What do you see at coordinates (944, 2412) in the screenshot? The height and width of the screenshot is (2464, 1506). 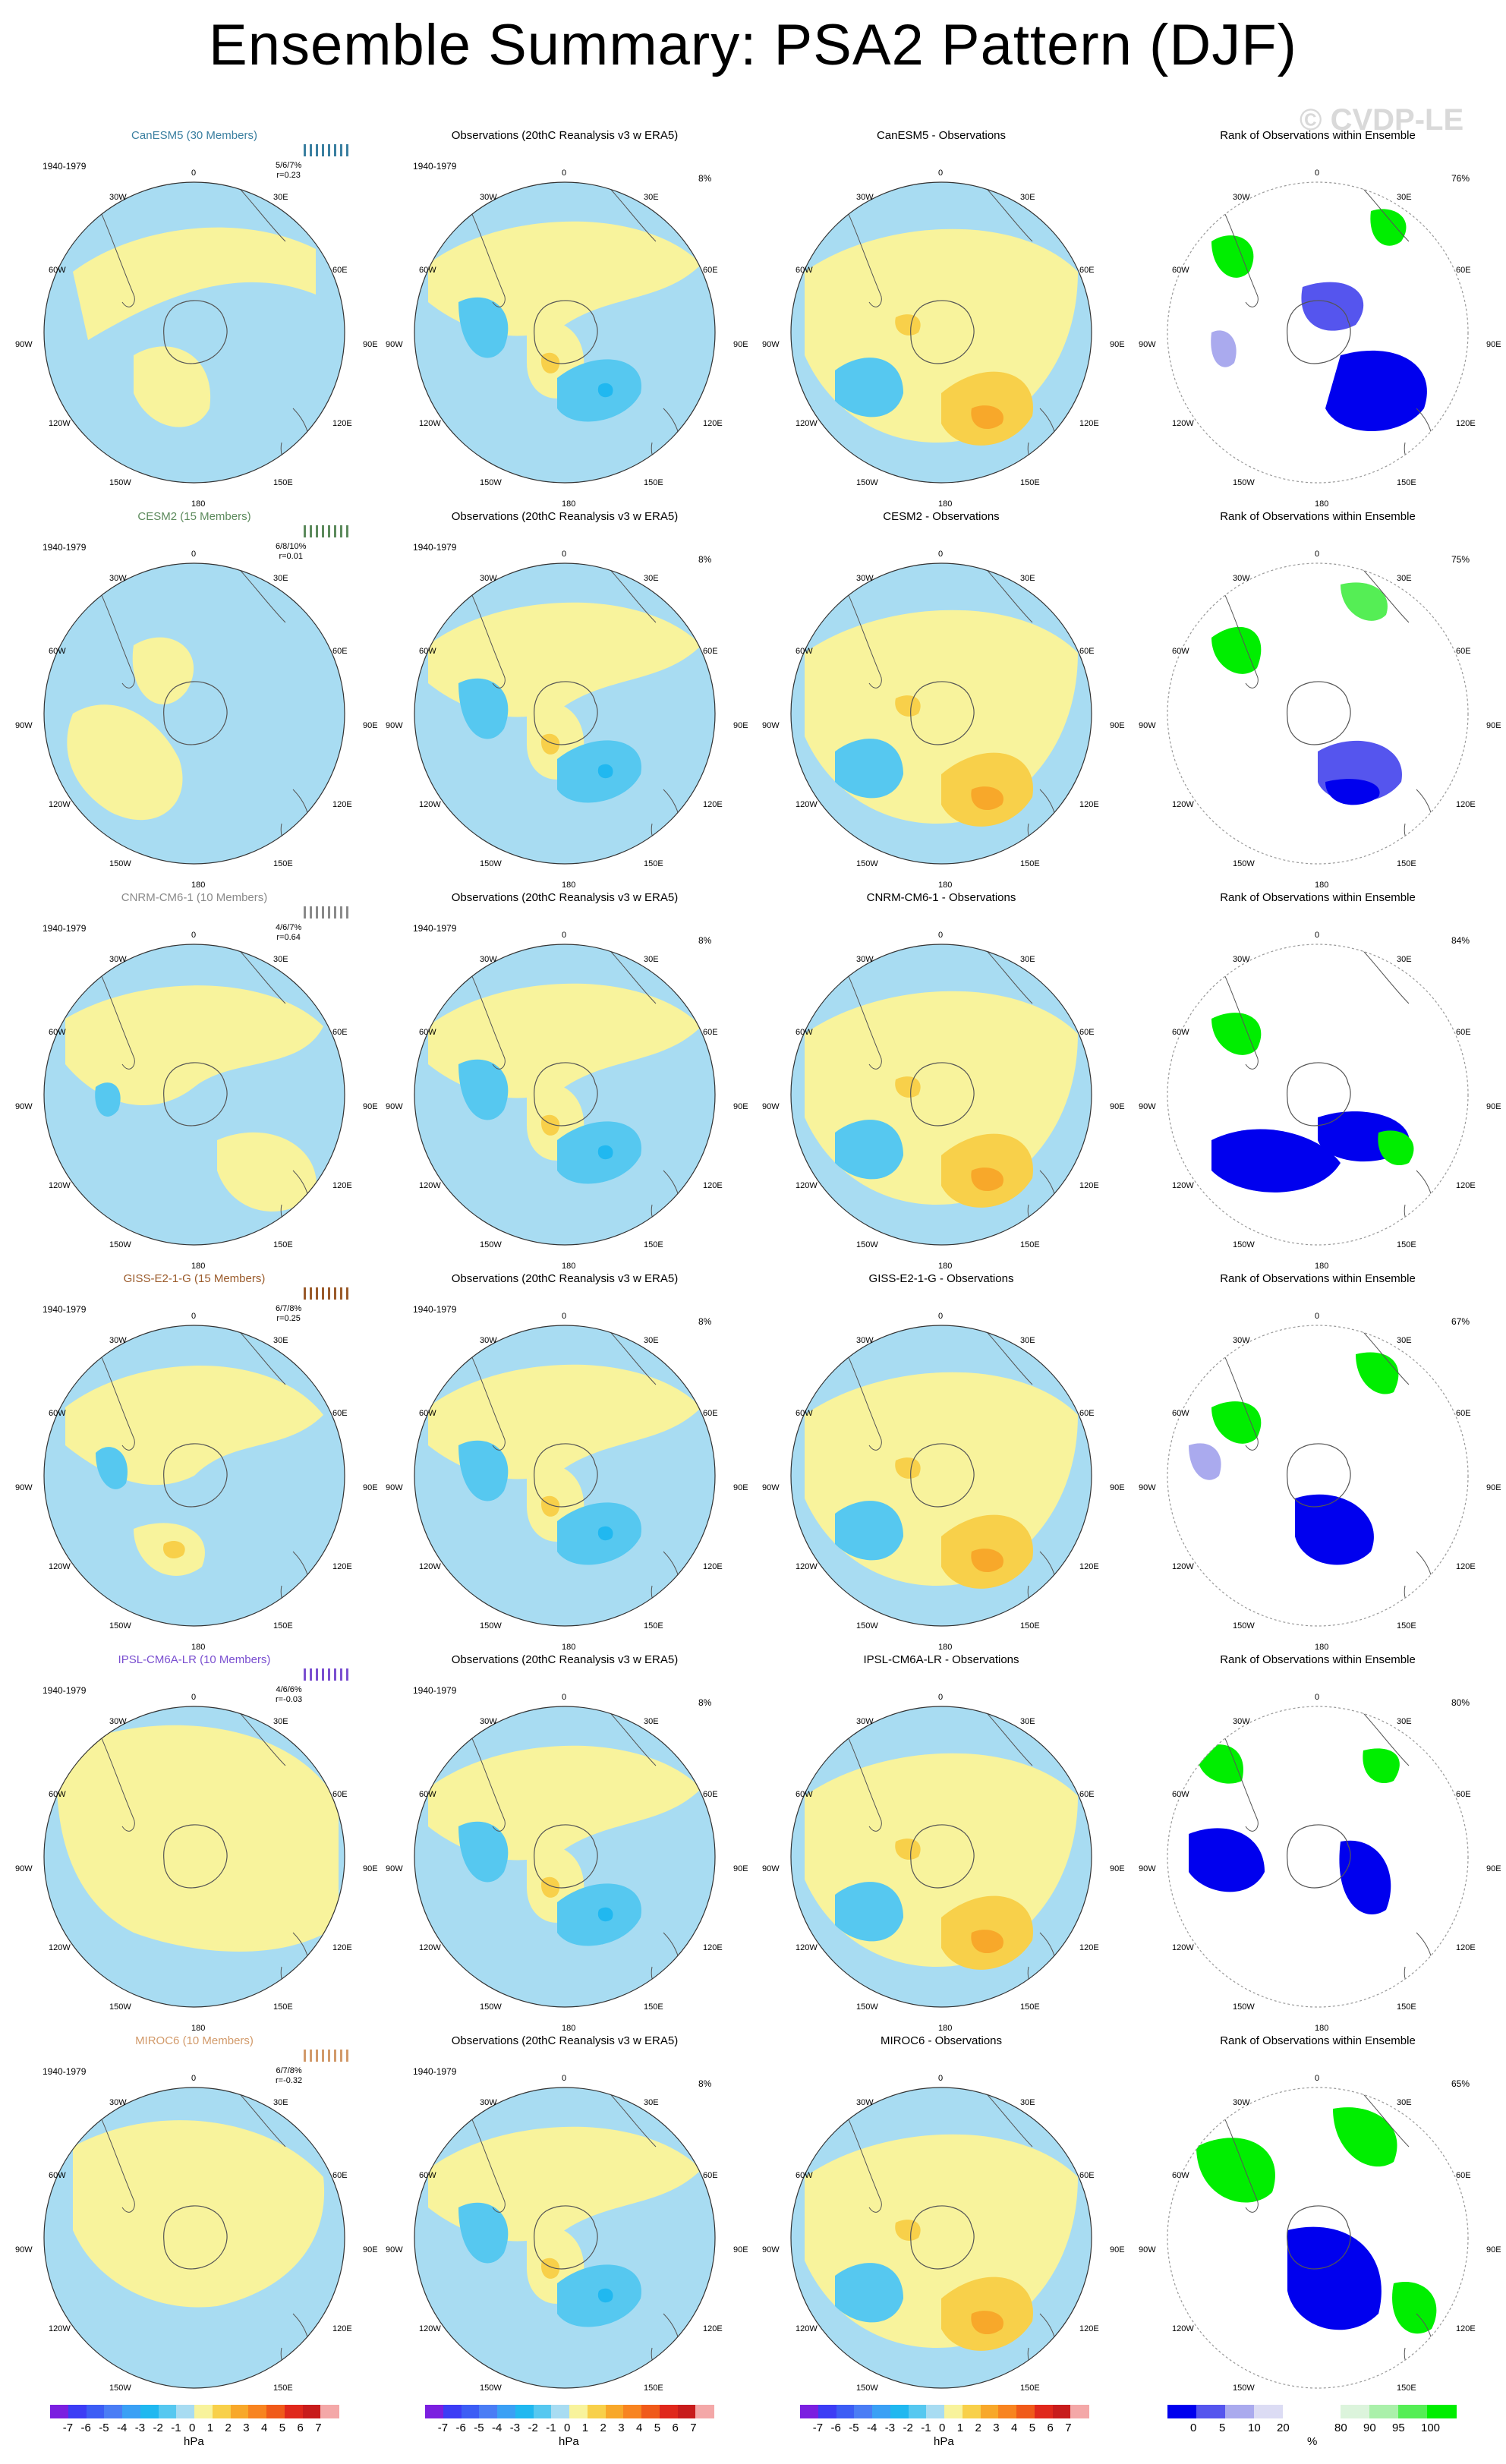 I see `anomaly-colorbar` at bounding box center [944, 2412].